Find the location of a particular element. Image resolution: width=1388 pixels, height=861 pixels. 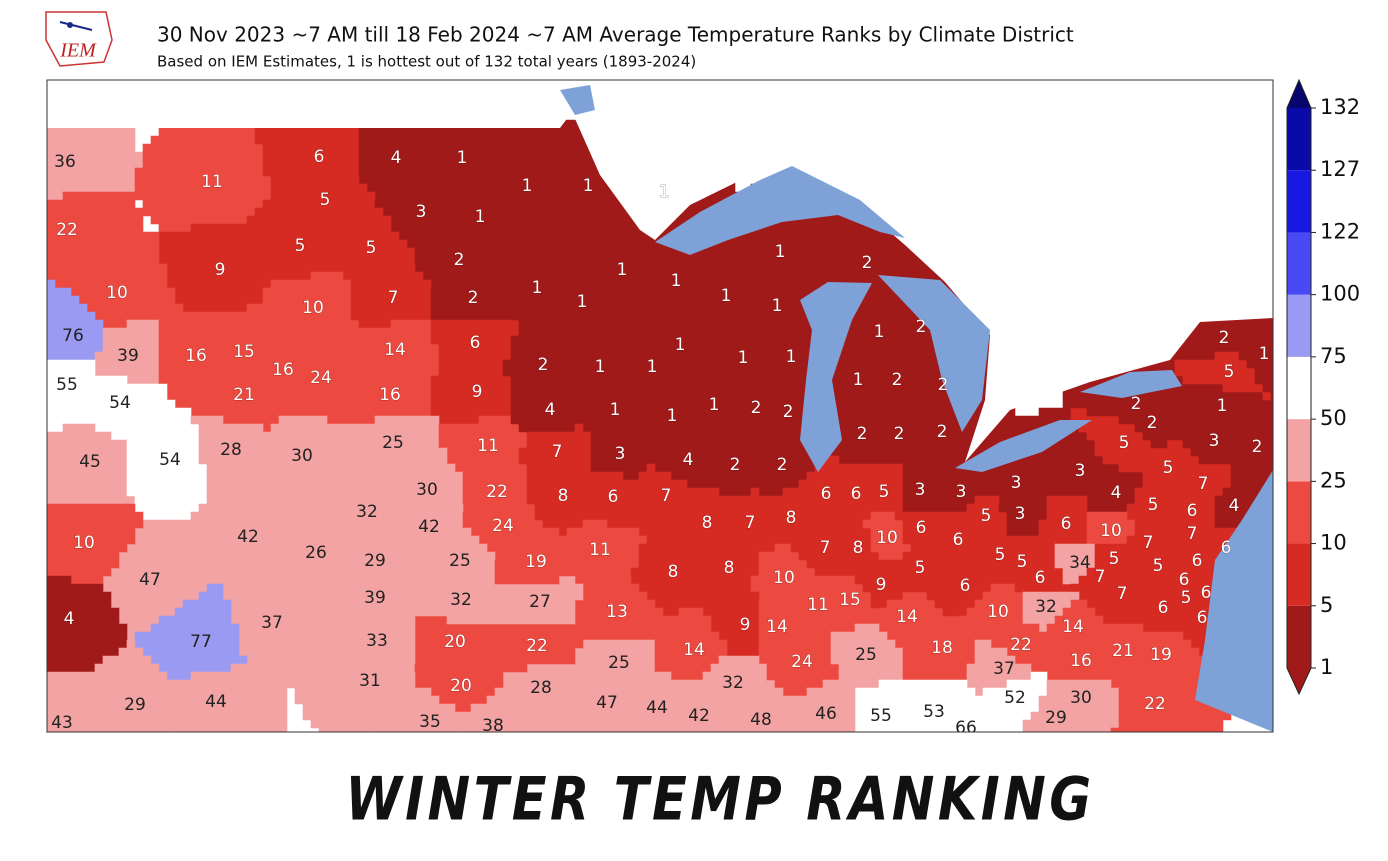

district-label: 33 is located at coordinates (377, 641).